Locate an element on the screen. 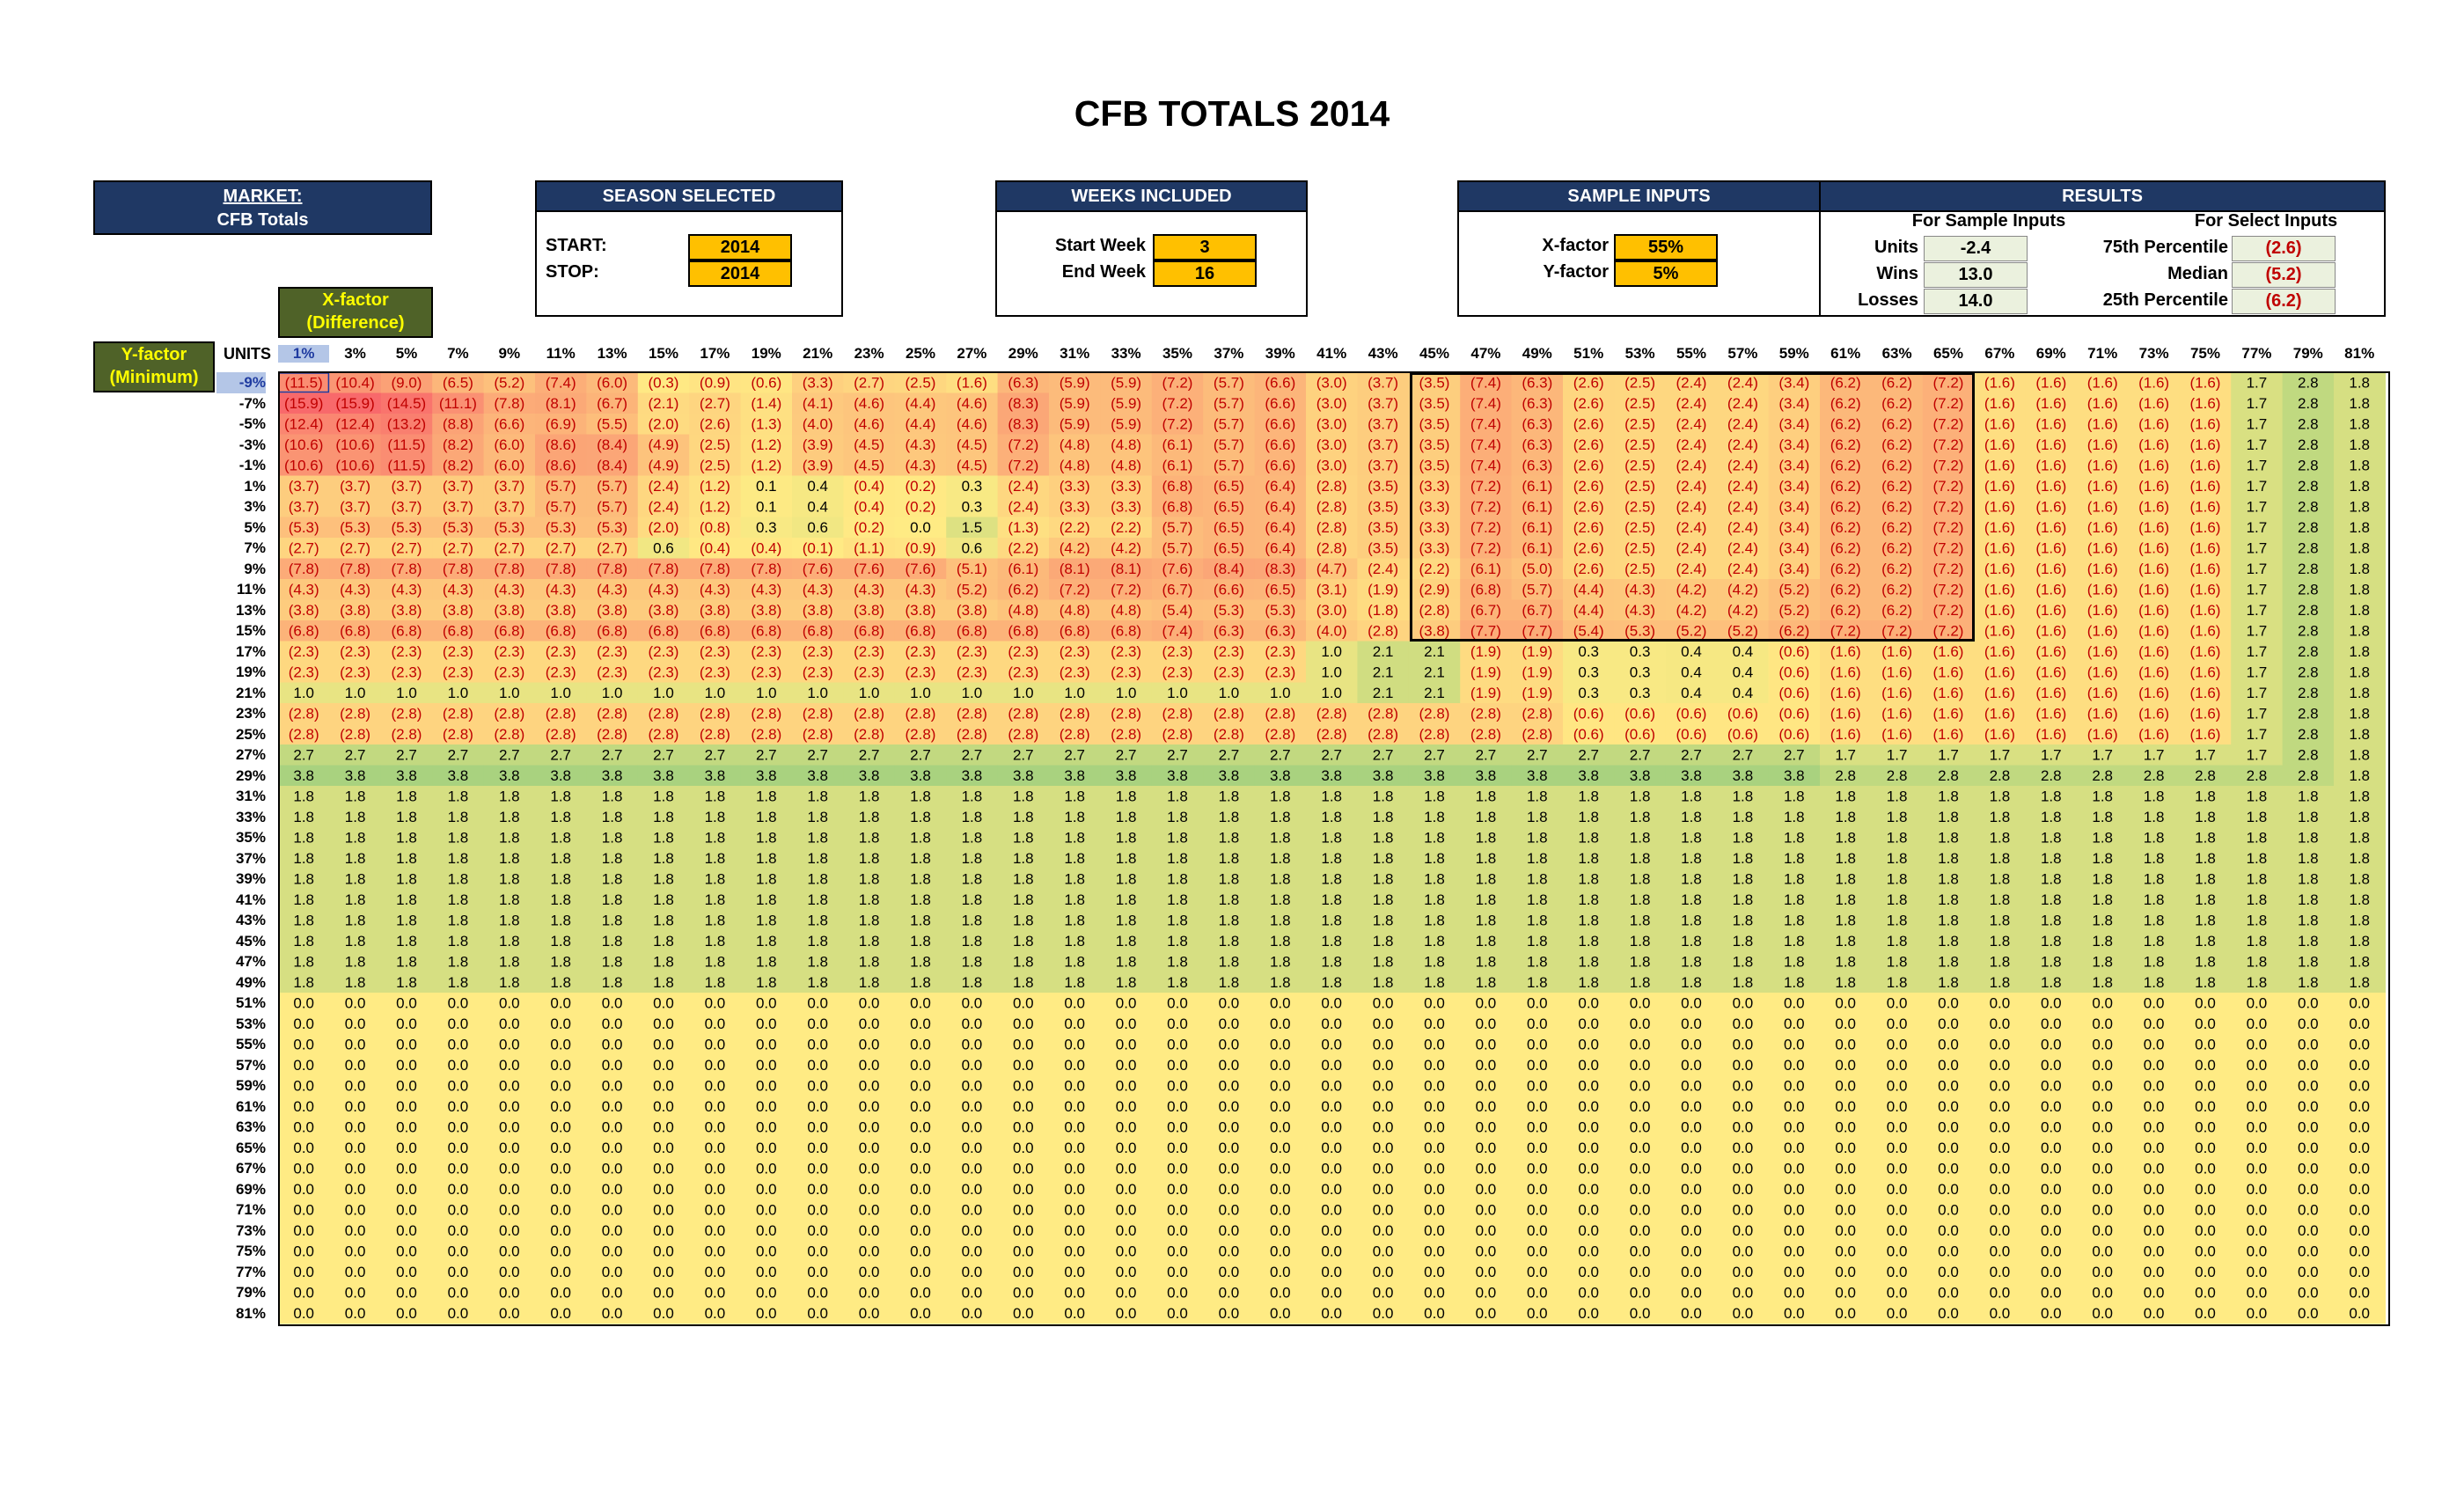 The width and height of the screenshot is (2464, 1496). grid-cell-value: (5.2) is located at coordinates (509, 382).